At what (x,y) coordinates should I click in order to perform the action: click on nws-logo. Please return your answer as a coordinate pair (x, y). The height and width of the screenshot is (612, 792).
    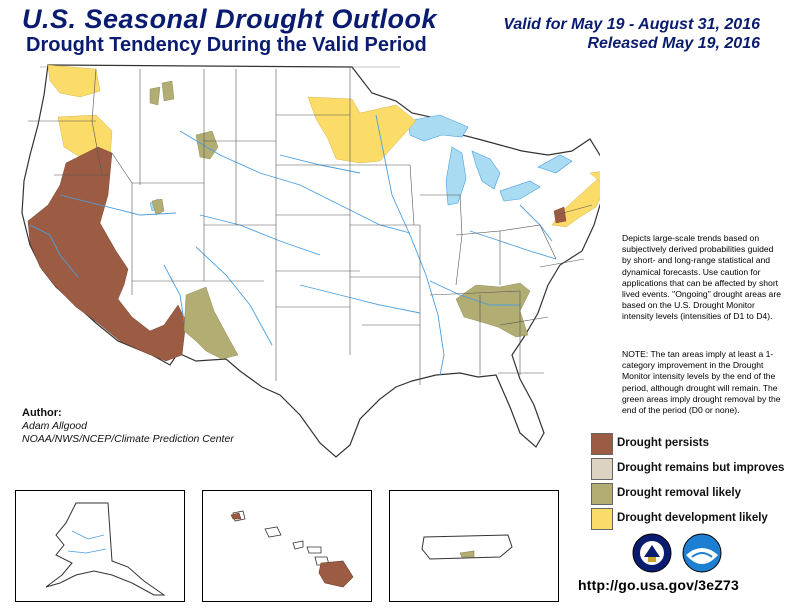
    Looking at the image, I should click on (702, 553).